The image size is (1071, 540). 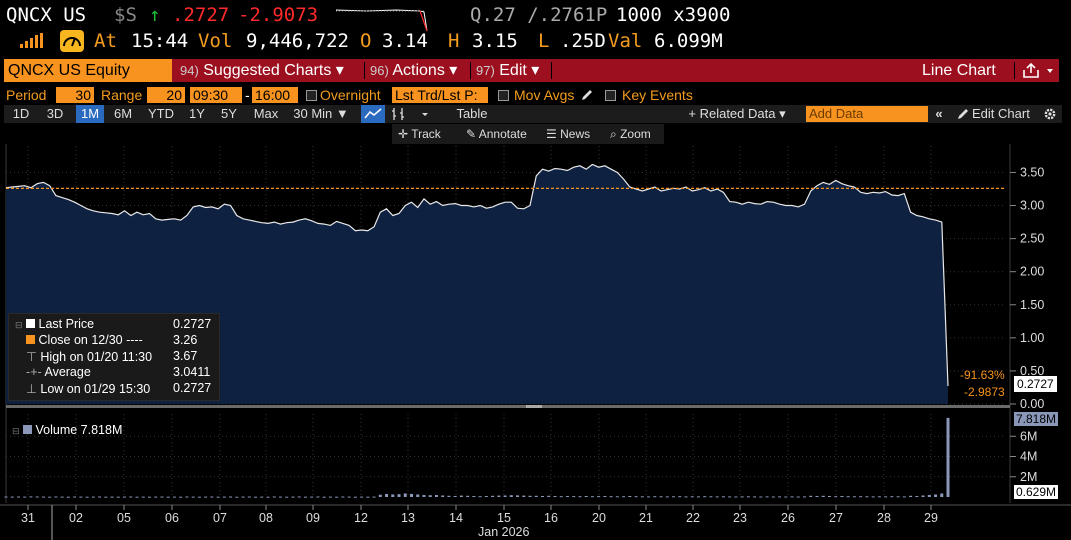 What do you see at coordinates (216, 95) in the screenshot?
I see `start-time-input: 09:30` at bounding box center [216, 95].